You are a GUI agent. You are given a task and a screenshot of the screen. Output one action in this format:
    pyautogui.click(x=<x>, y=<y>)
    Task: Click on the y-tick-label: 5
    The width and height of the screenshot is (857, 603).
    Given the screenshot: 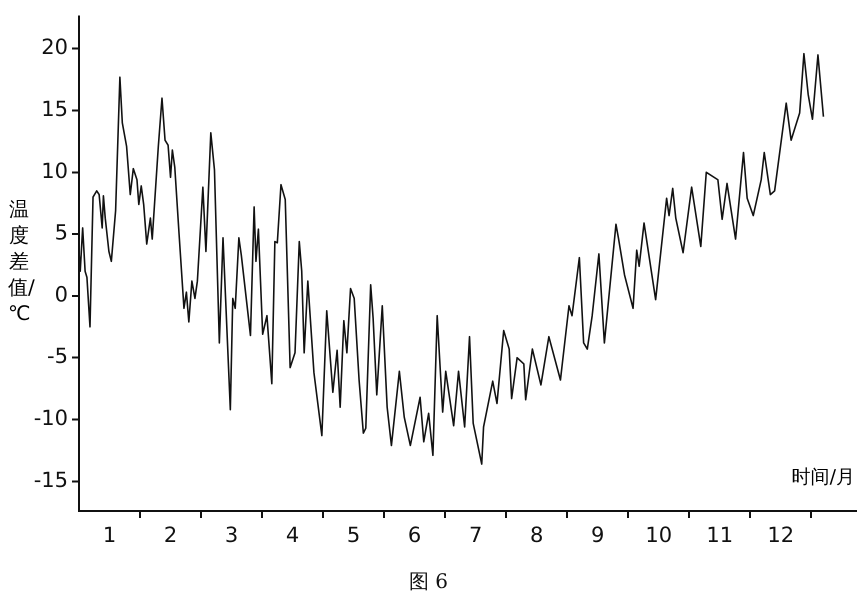 What is the action you would take?
    pyautogui.click(x=61, y=232)
    